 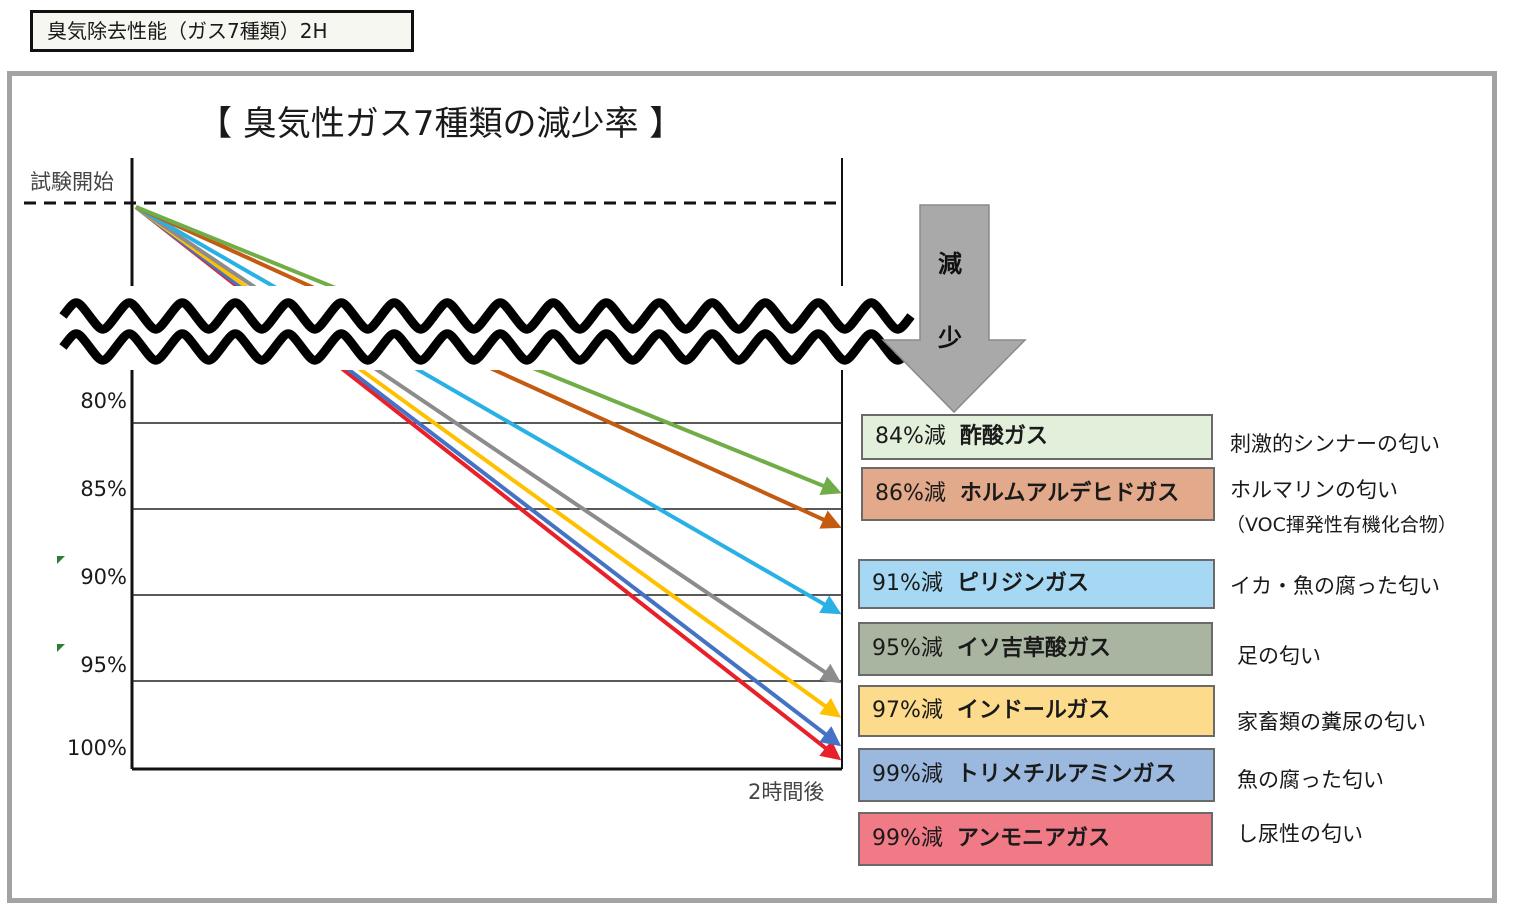 I want to click on legend-gas-name: インドールガス, so click(x=1033, y=710).